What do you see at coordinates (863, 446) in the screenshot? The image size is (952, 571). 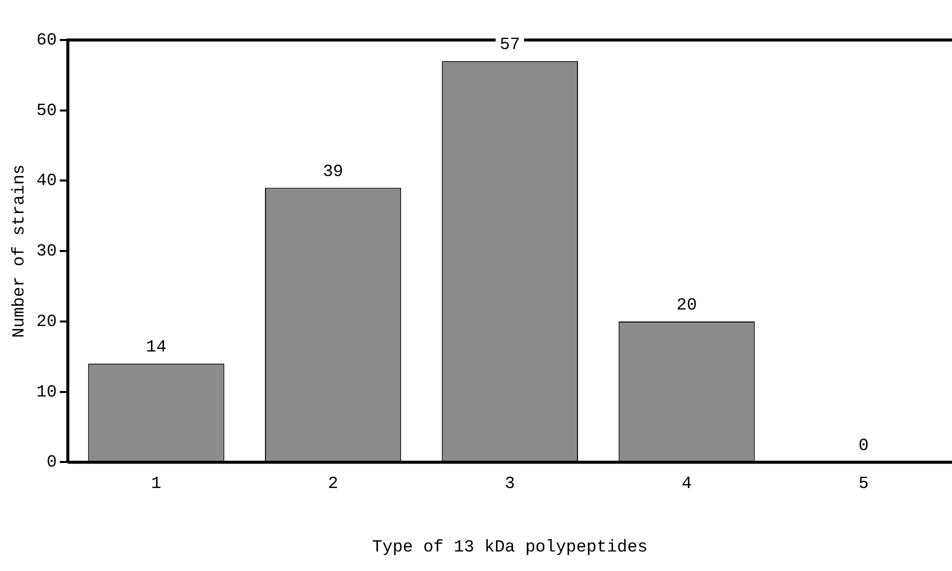 I see `data-label: 0` at bounding box center [863, 446].